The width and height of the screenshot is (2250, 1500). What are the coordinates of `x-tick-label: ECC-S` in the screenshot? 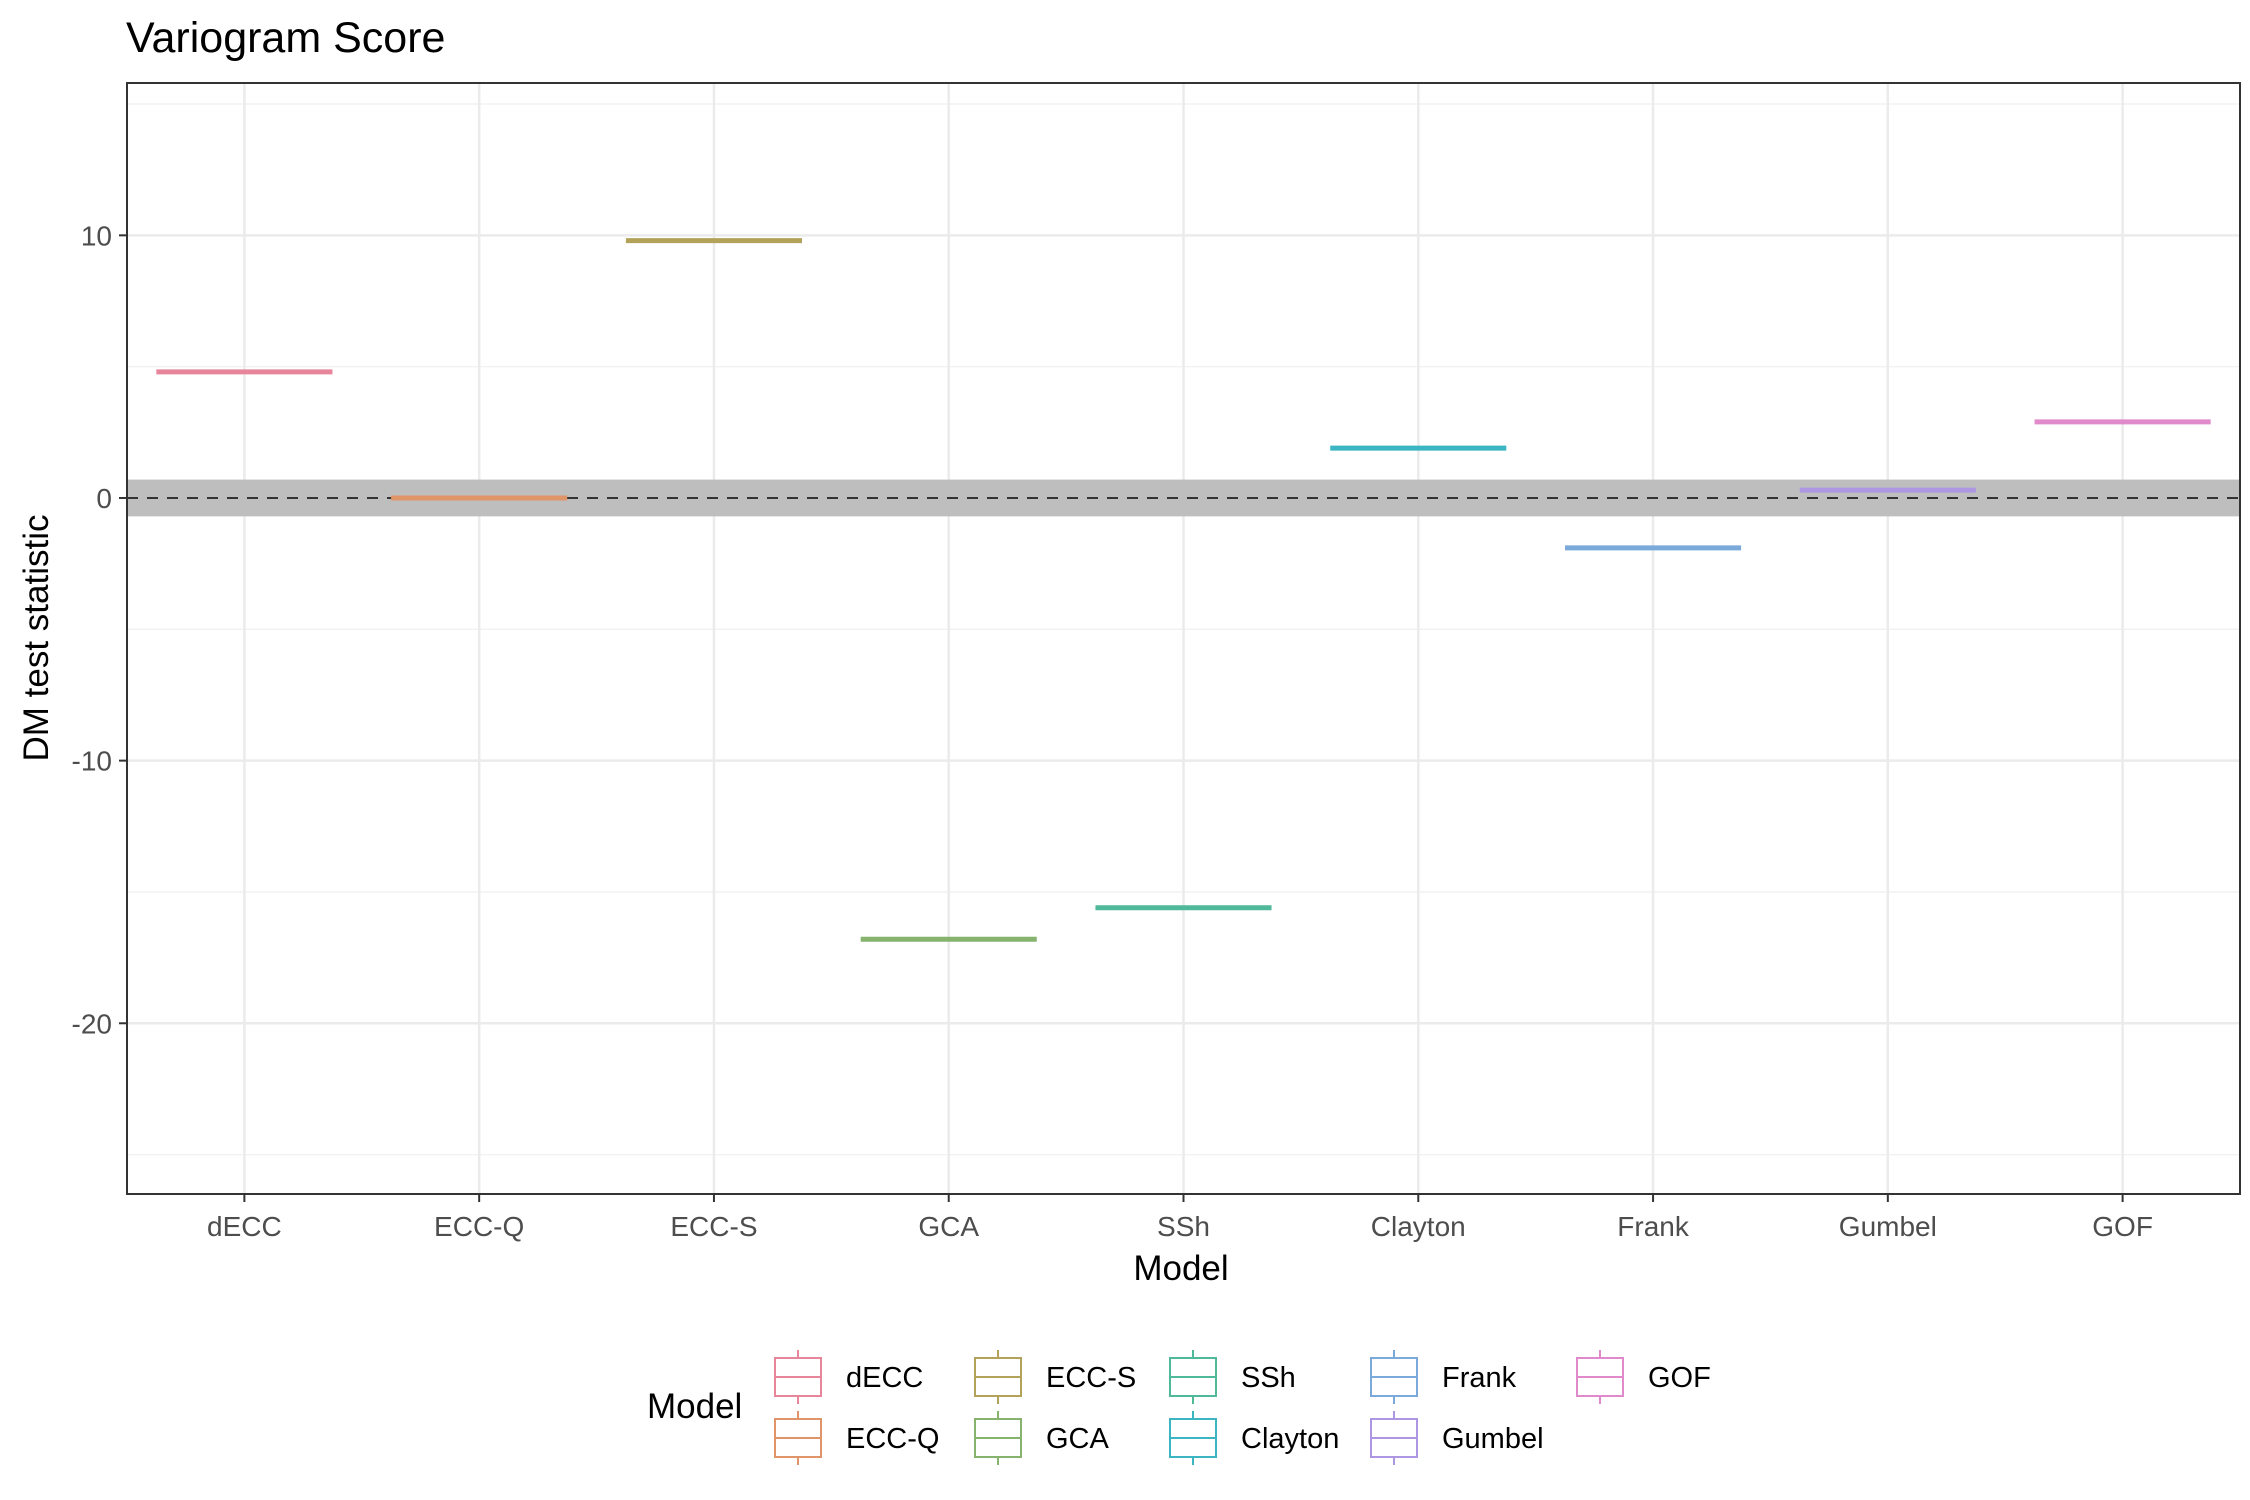 It's located at (713, 1226).